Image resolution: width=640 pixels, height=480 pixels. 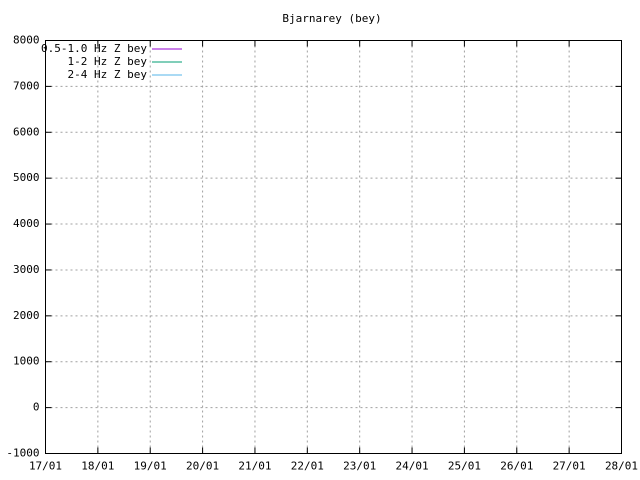 I want to click on x-tick-label: 28/01, so click(x=621, y=466).